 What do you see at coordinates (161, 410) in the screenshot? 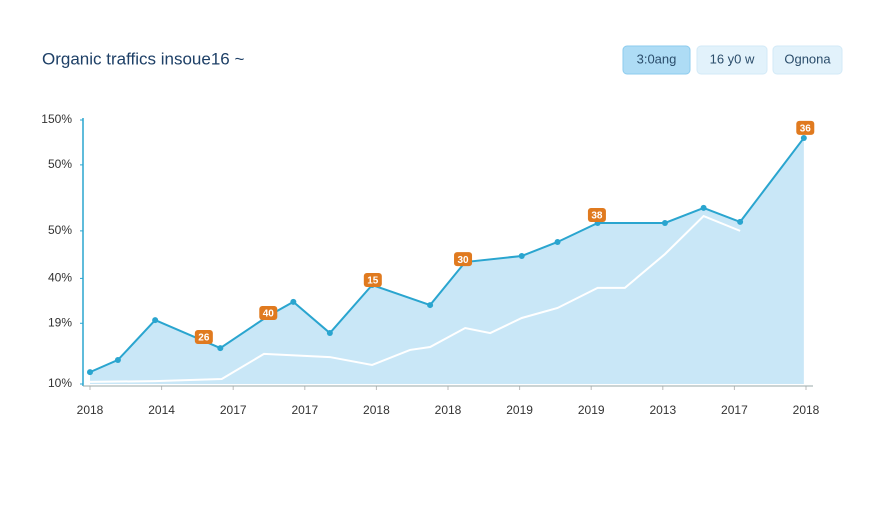
I see `x-tick-label: 2014` at bounding box center [161, 410].